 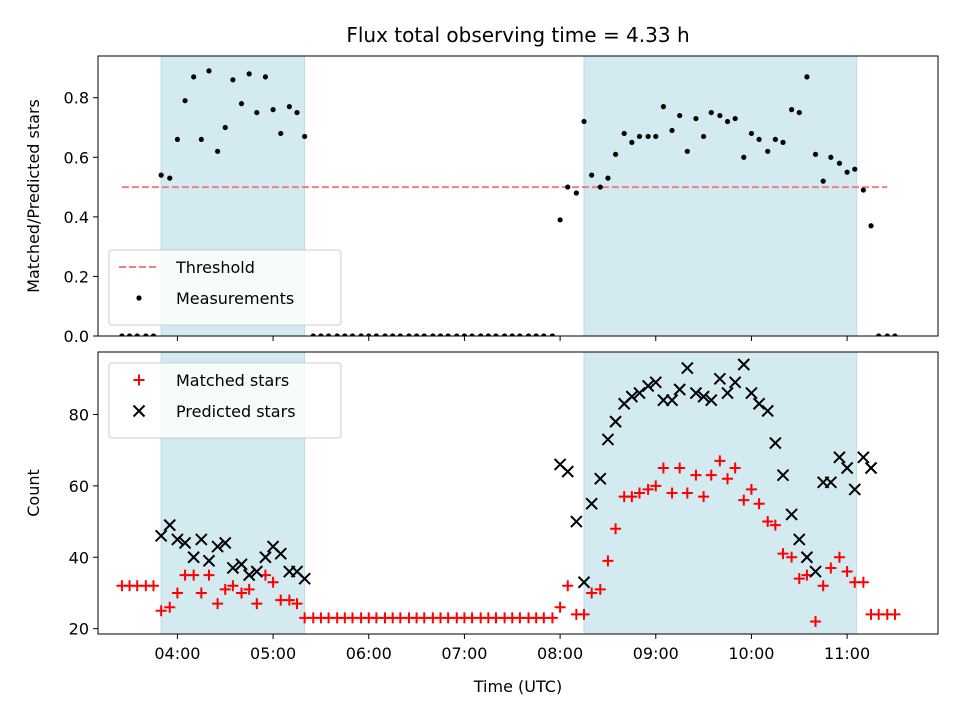 What do you see at coordinates (76, 217) in the screenshot?
I see `y-tick-label: 0.4` at bounding box center [76, 217].